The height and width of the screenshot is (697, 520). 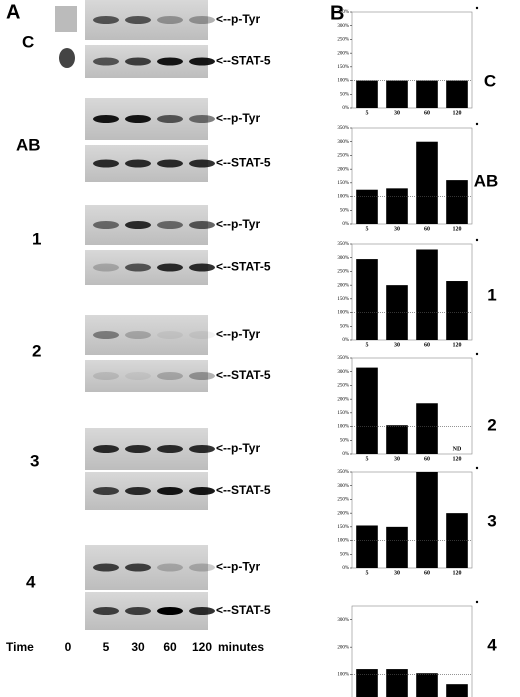 What do you see at coordinates (490, 80) in the screenshot?
I see `chart-label: C` at bounding box center [490, 80].